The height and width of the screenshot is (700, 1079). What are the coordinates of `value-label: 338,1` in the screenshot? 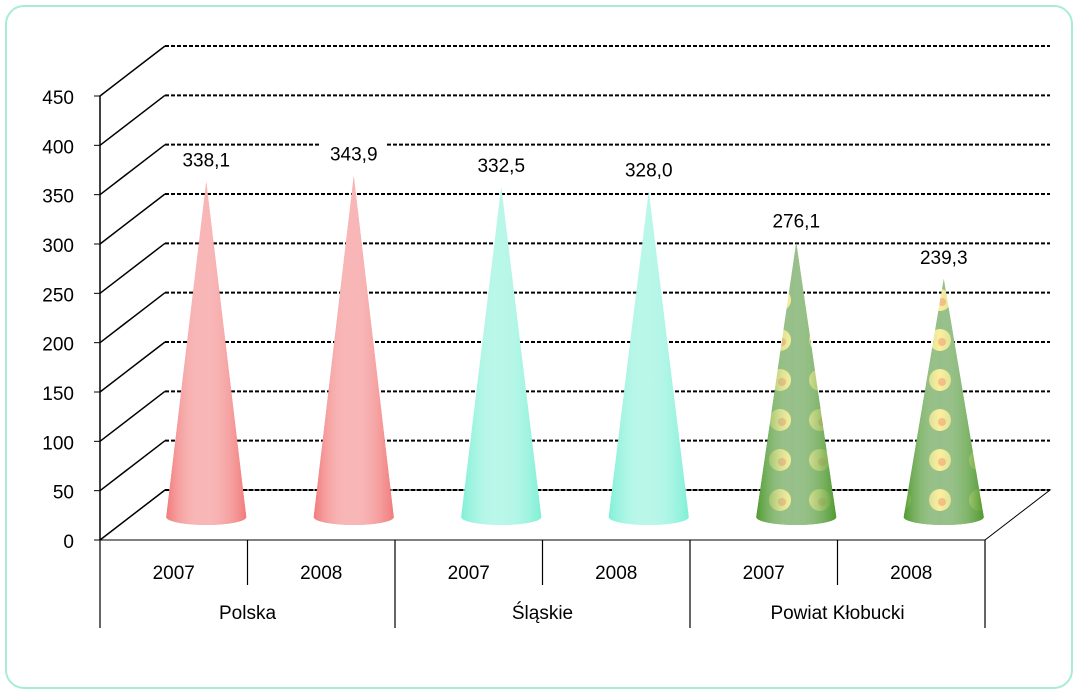 It's located at (206, 160).